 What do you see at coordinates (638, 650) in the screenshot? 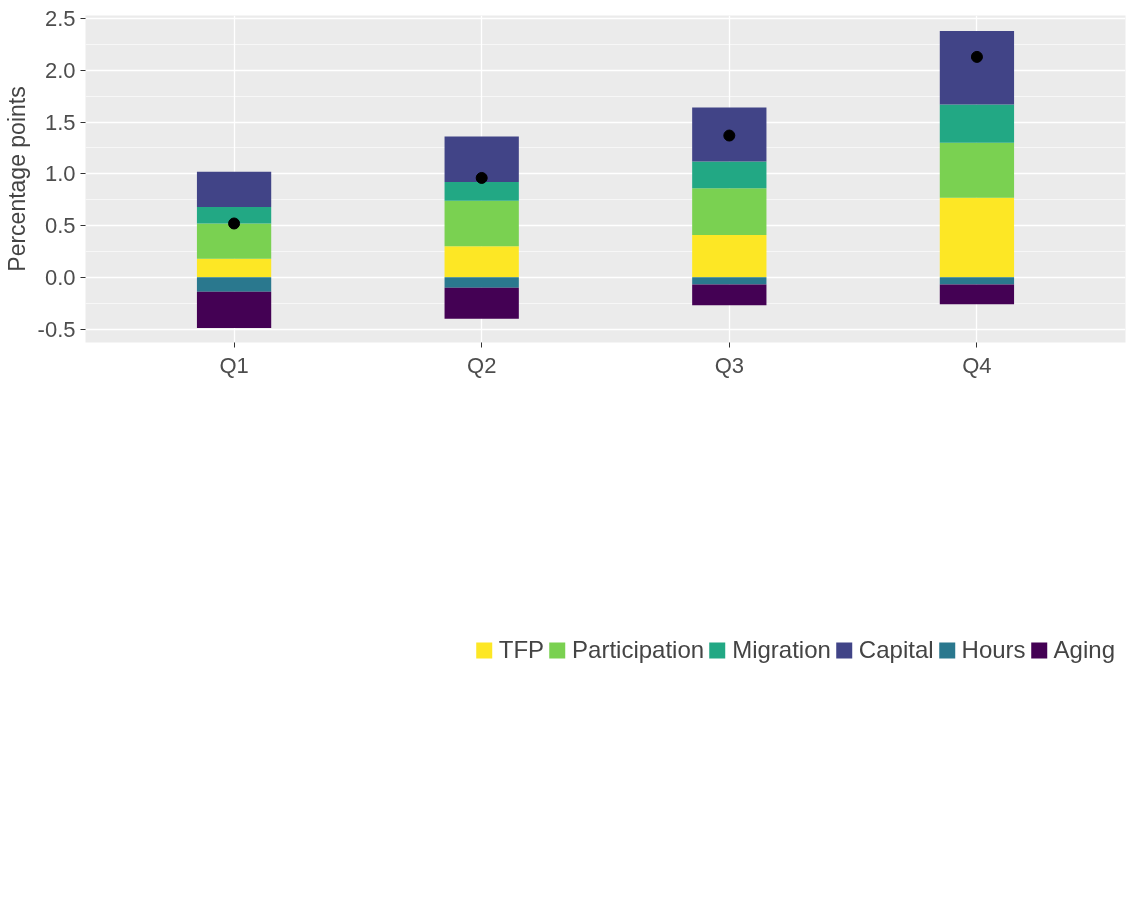
I see `legend-label: Participation` at bounding box center [638, 650].